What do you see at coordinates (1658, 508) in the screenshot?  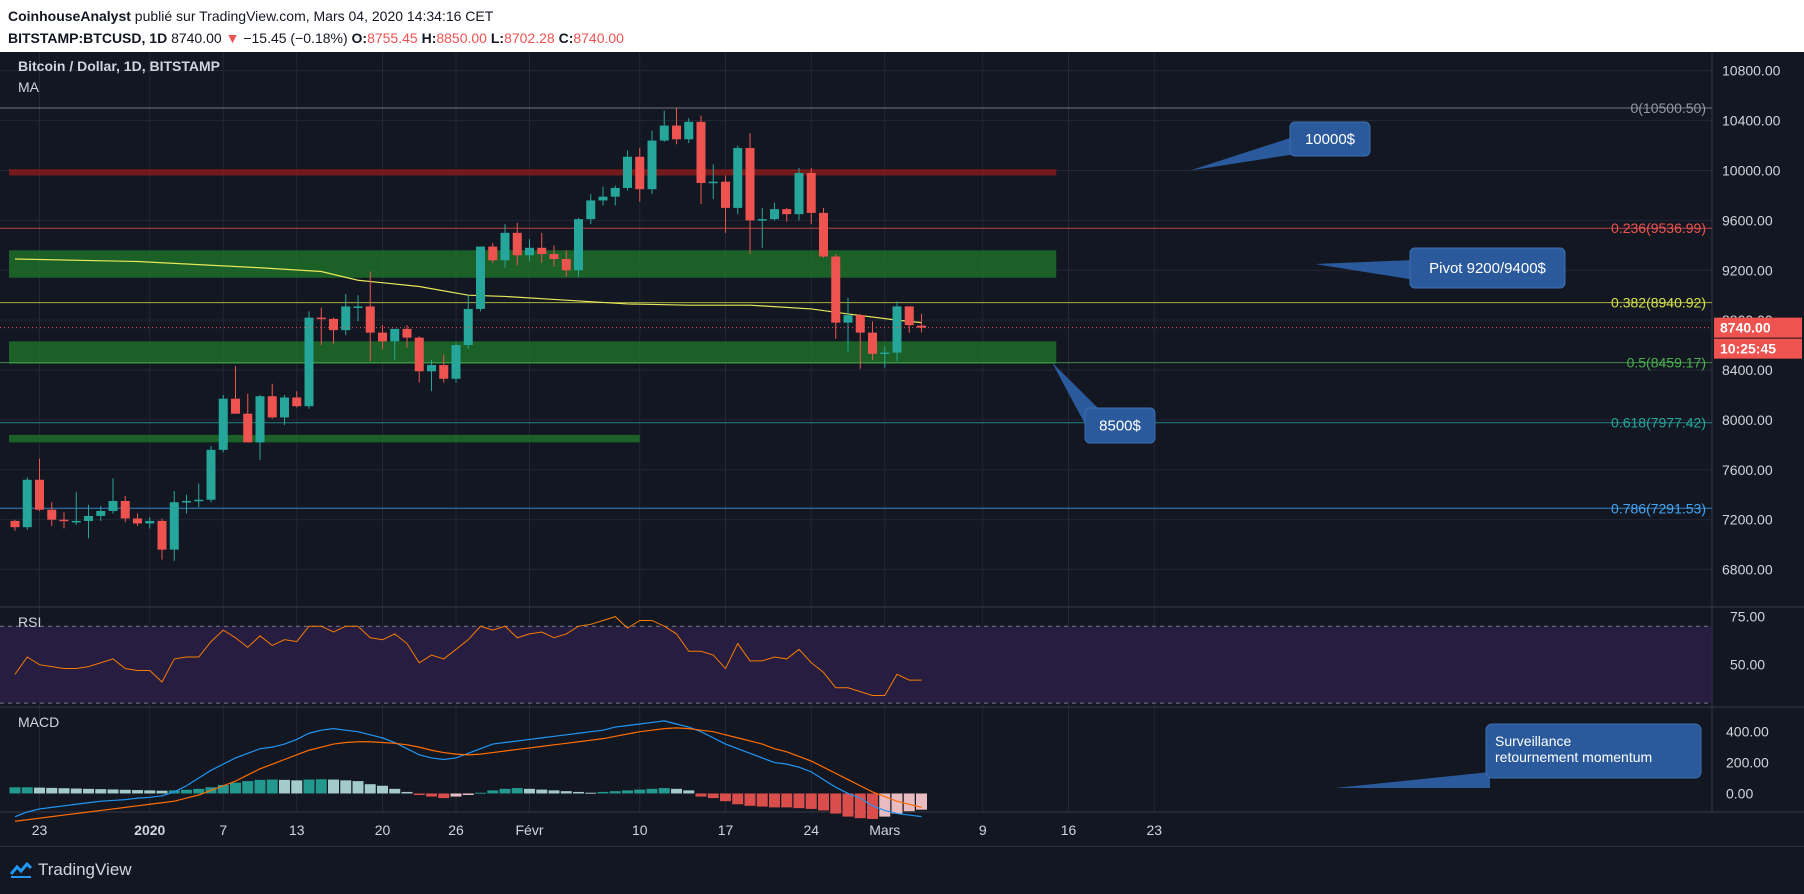 I see `fib-level-label: 0.786(7291.53)` at bounding box center [1658, 508].